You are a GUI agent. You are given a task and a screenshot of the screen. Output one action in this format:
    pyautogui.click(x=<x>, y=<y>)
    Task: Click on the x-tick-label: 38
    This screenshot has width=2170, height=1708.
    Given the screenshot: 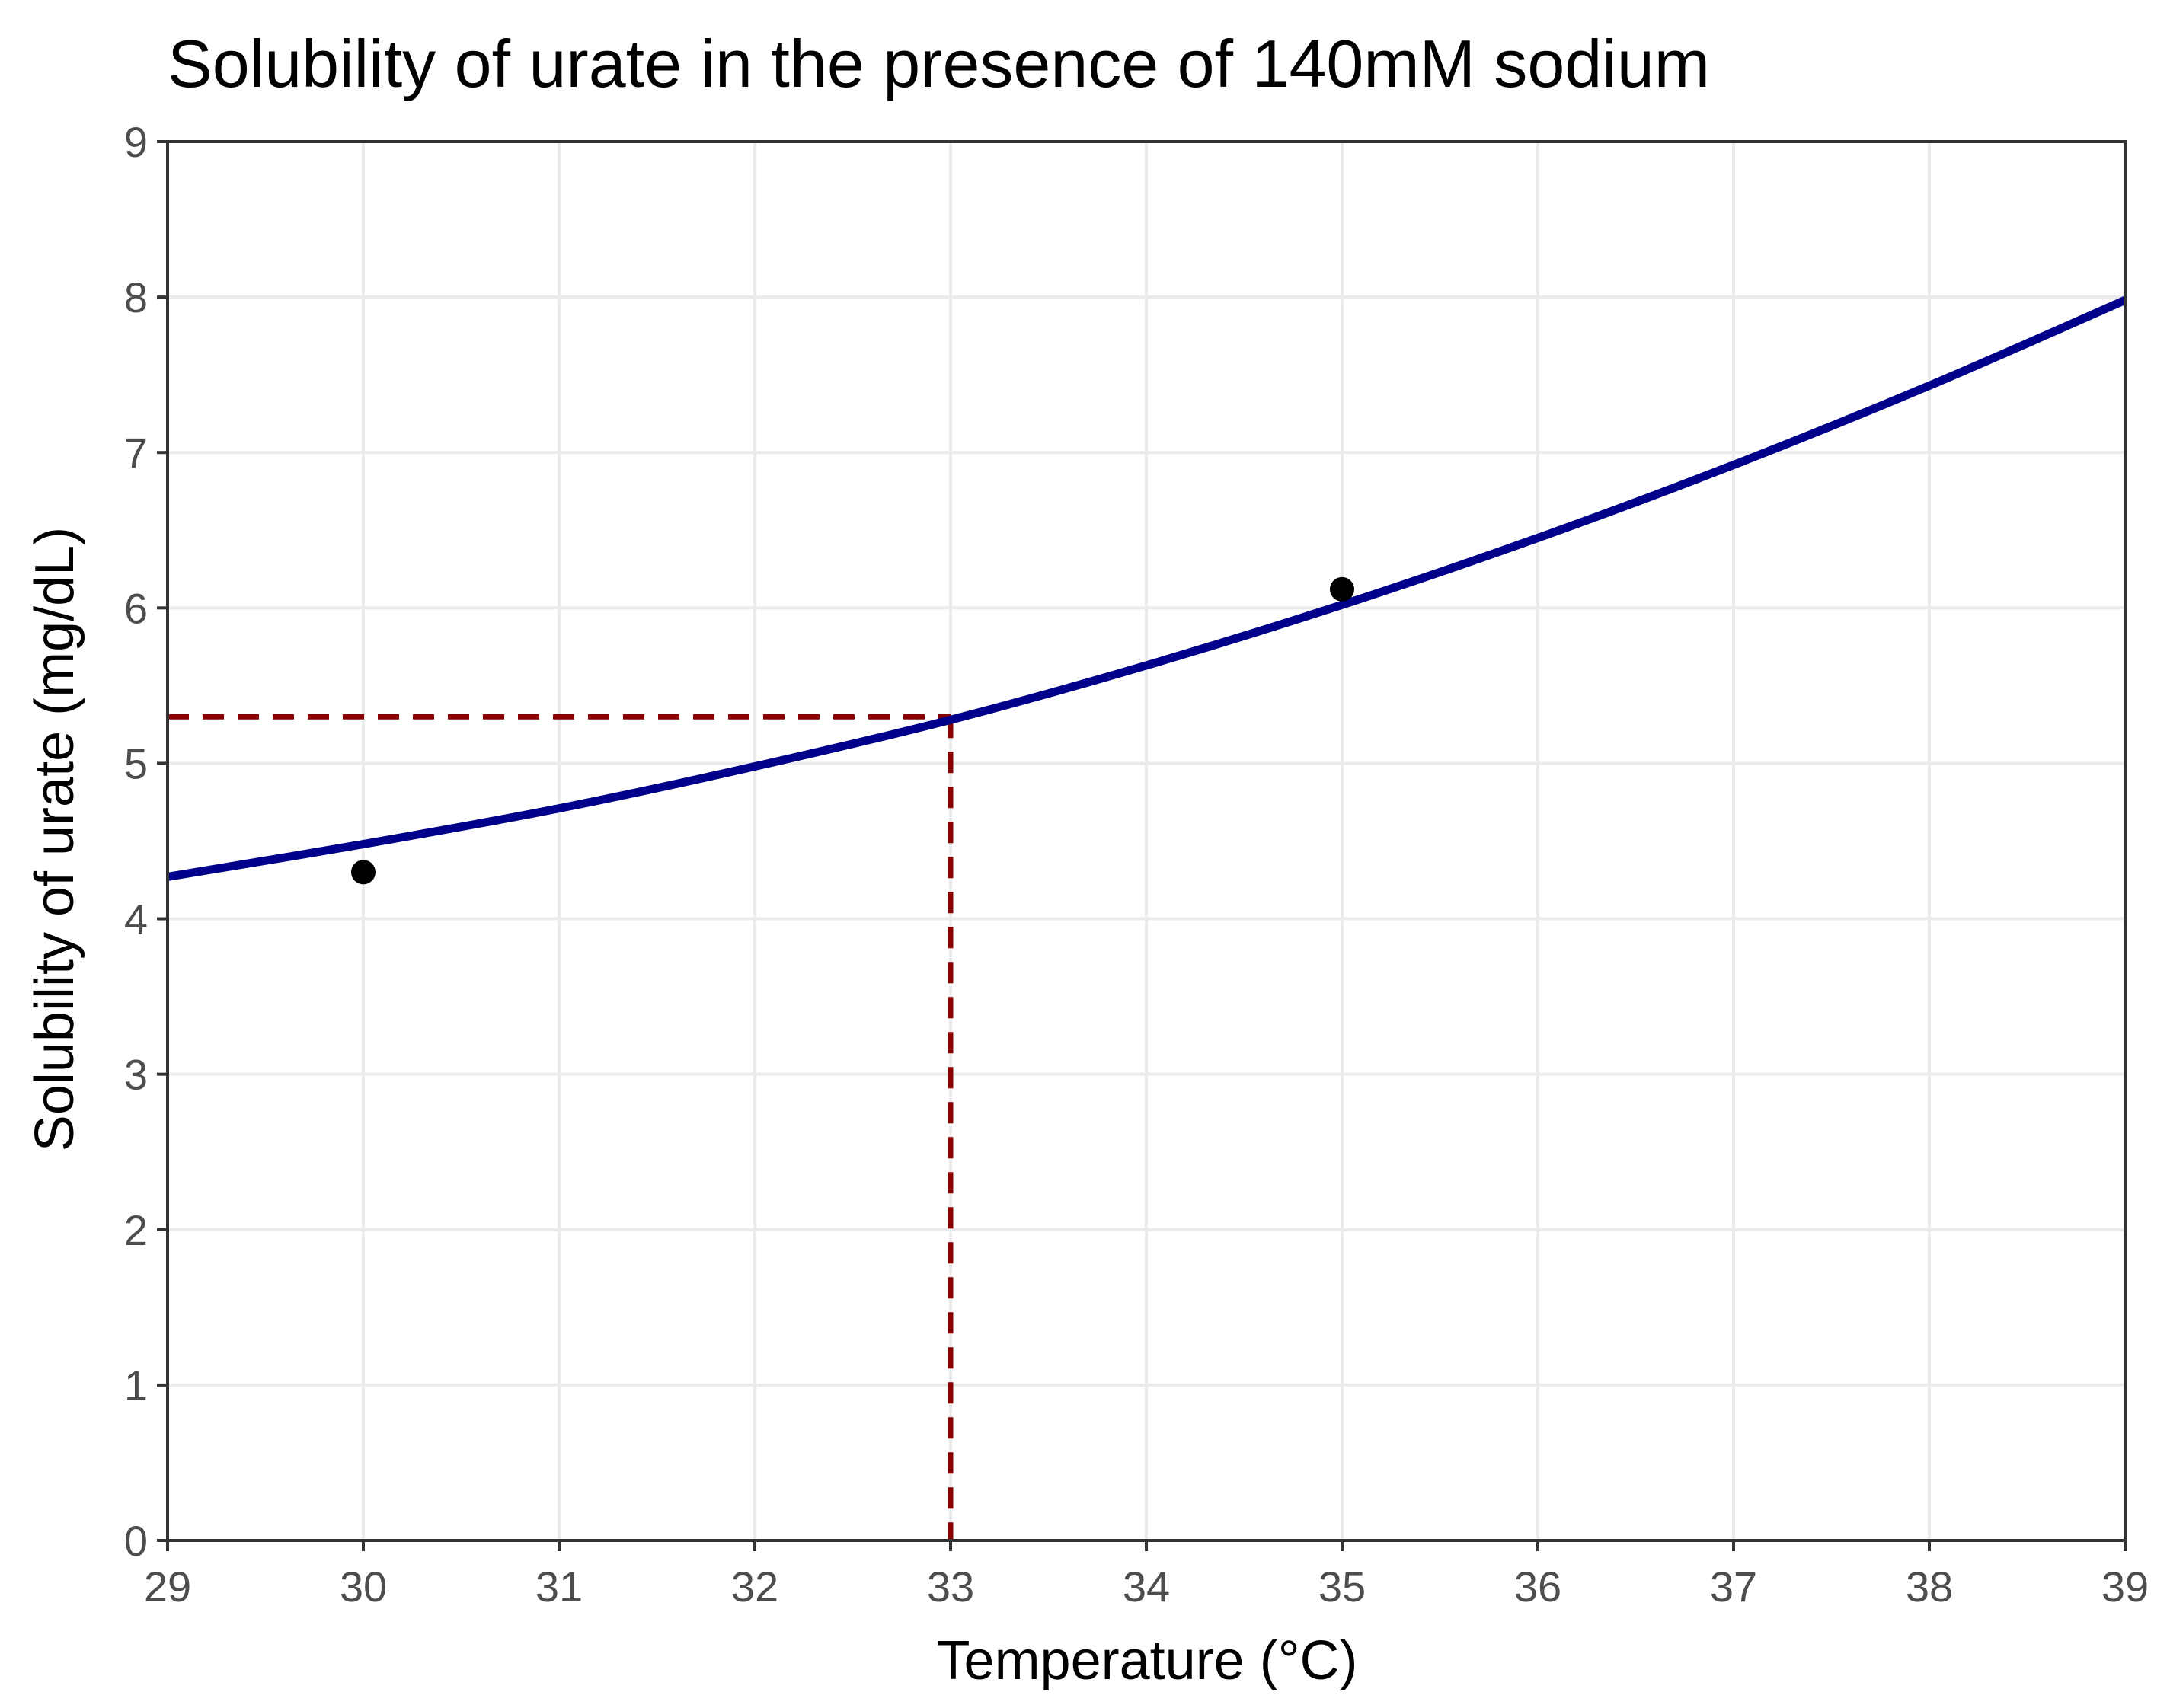 What is the action you would take?
    pyautogui.click(x=1929, y=1587)
    